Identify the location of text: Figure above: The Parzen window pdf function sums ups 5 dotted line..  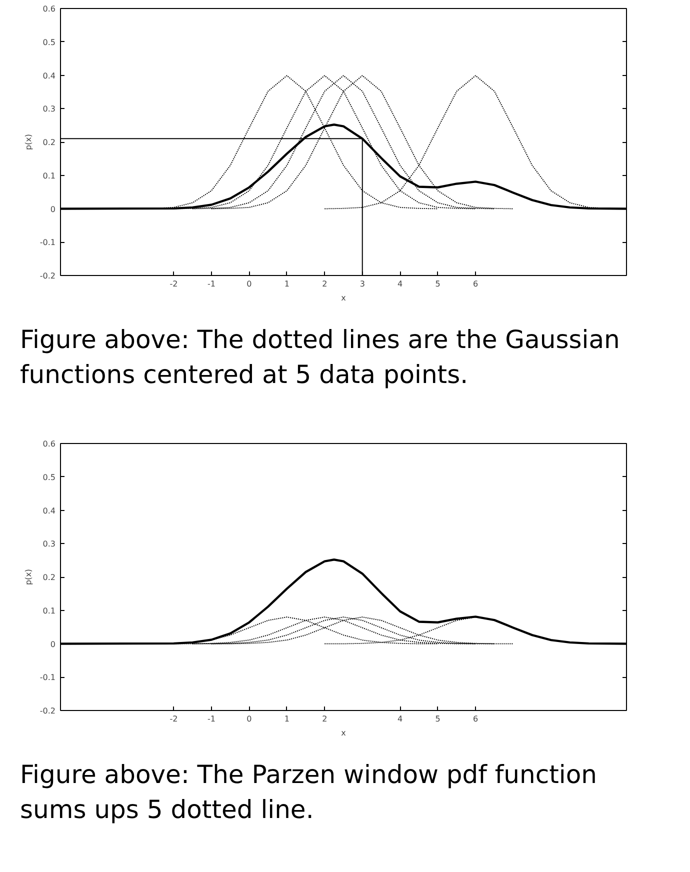
(309, 792).